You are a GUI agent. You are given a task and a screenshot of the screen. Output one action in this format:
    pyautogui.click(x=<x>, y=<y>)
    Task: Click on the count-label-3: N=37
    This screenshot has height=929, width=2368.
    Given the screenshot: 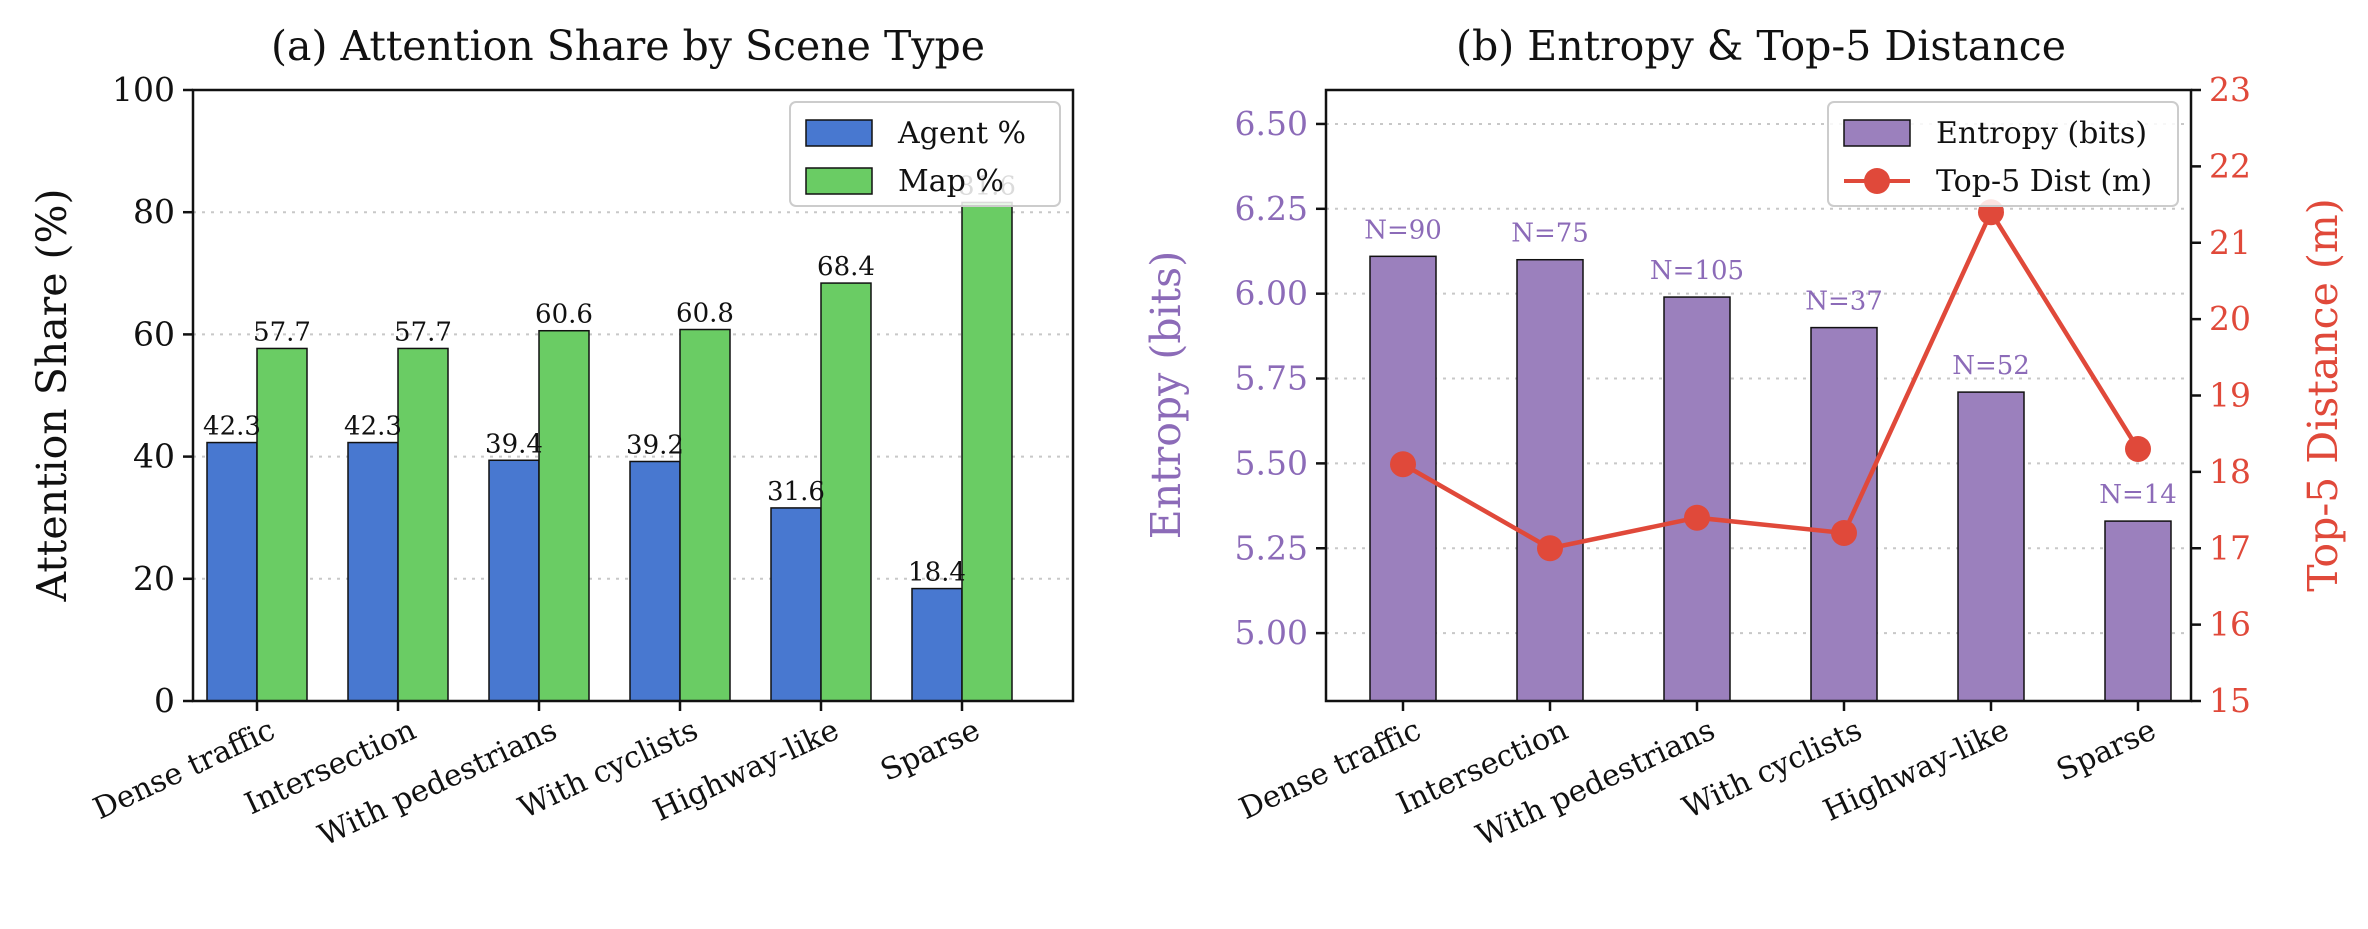 What is the action you would take?
    pyautogui.click(x=1844, y=302)
    